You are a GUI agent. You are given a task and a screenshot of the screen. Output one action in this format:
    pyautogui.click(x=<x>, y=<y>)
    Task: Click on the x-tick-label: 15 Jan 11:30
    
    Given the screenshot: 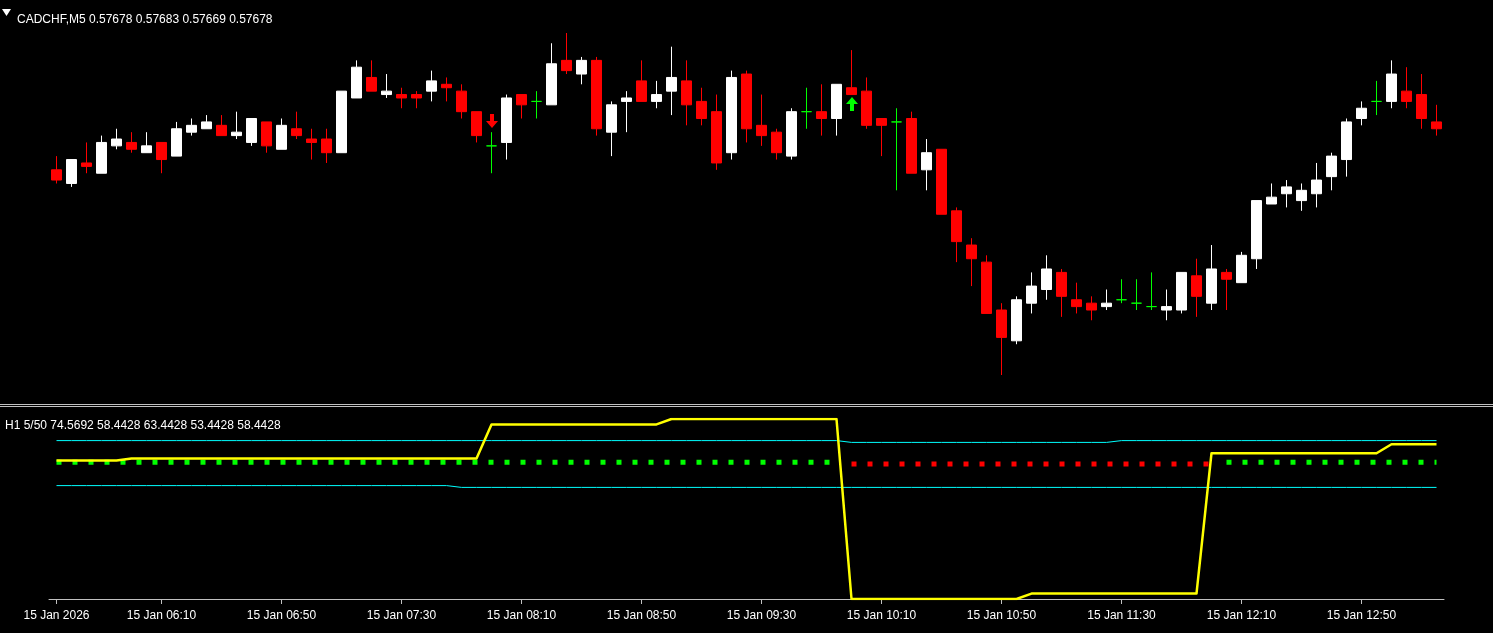 What is the action you would take?
    pyautogui.click(x=1122, y=615)
    